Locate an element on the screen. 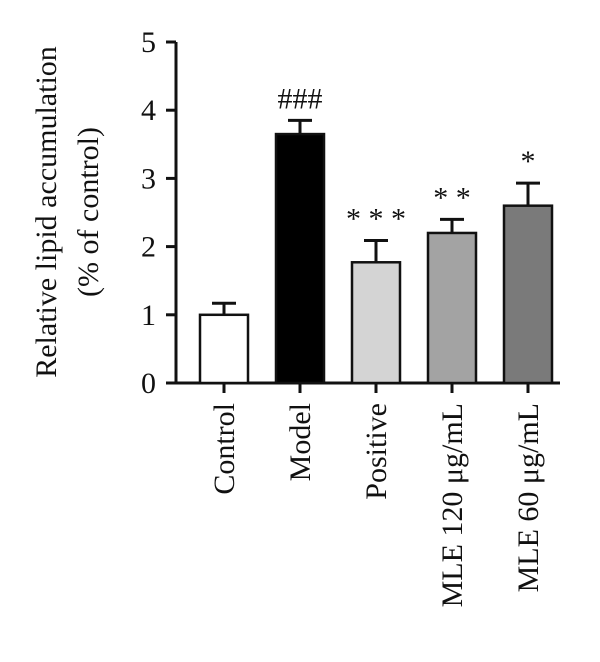 Image resolution: width=600 pixels, height=662 pixels. y-tick-label: 1 is located at coordinates (148, 315).